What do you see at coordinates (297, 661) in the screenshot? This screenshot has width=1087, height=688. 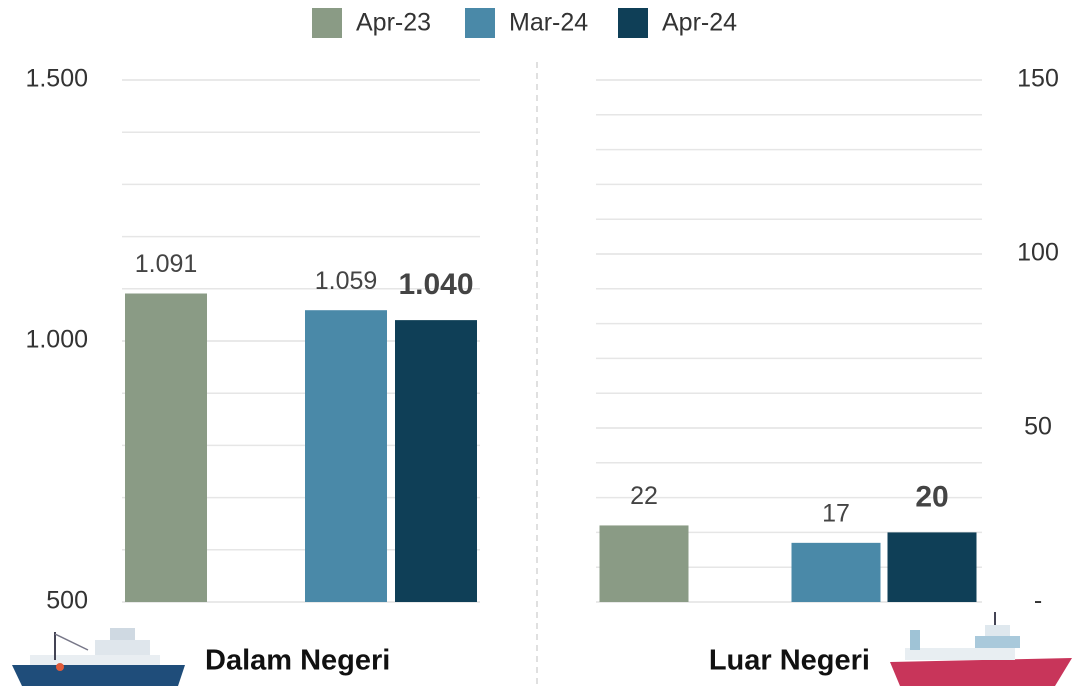 I see `chart-title: Dalam Negeri` at bounding box center [297, 661].